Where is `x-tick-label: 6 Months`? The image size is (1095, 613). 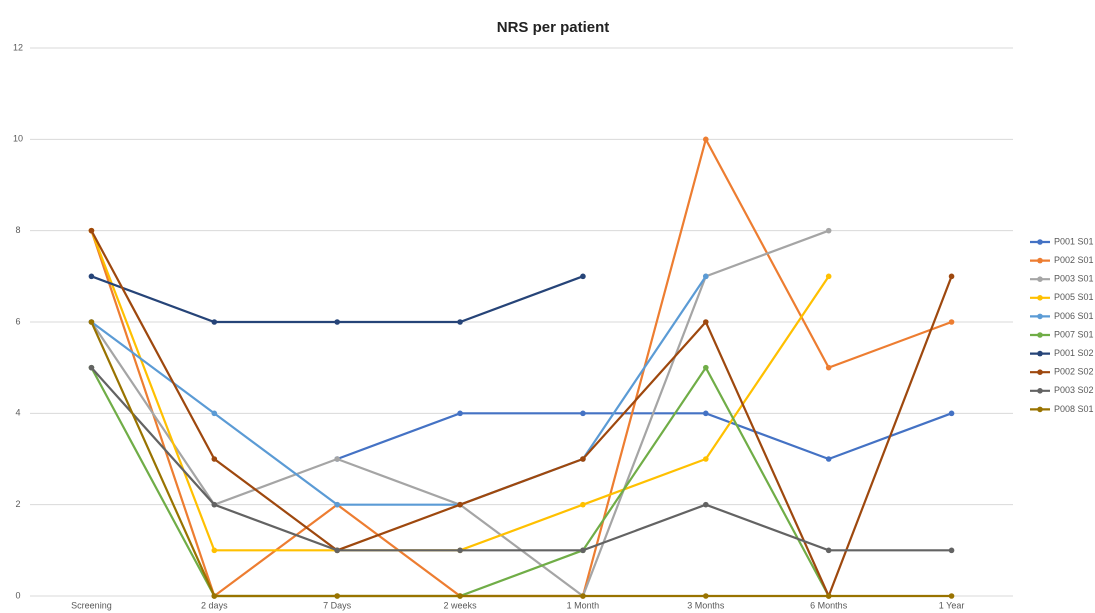
x-tick-label: 6 Months is located at coordinates (829, 605).